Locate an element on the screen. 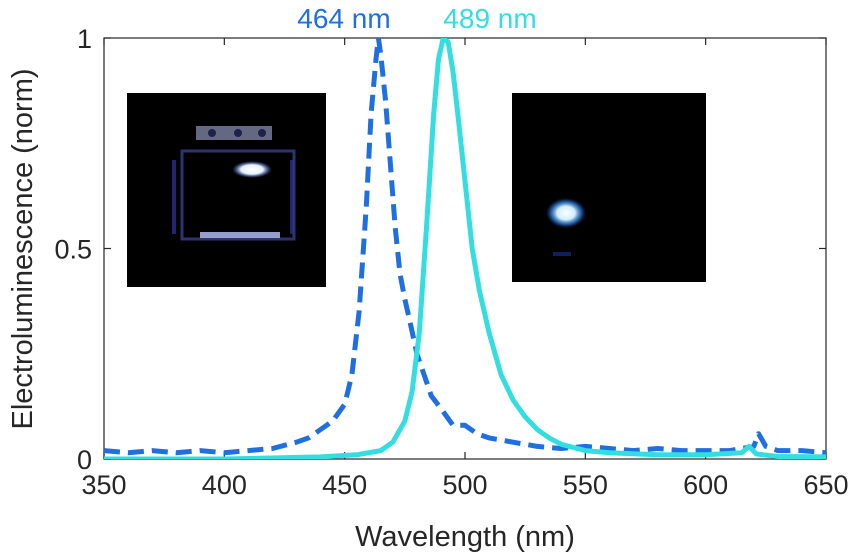 This screenshot has height=558, width=856. x-tick-label: 400 is located at coordinates (224, 485).